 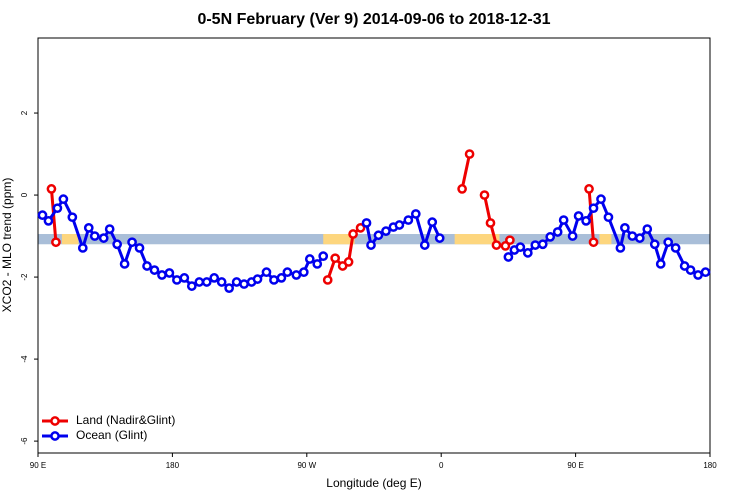 What do you see at coordinates (24, 441) in the screenshot?
I see `y-tick-label: -6` at bounding box center [24, 441].